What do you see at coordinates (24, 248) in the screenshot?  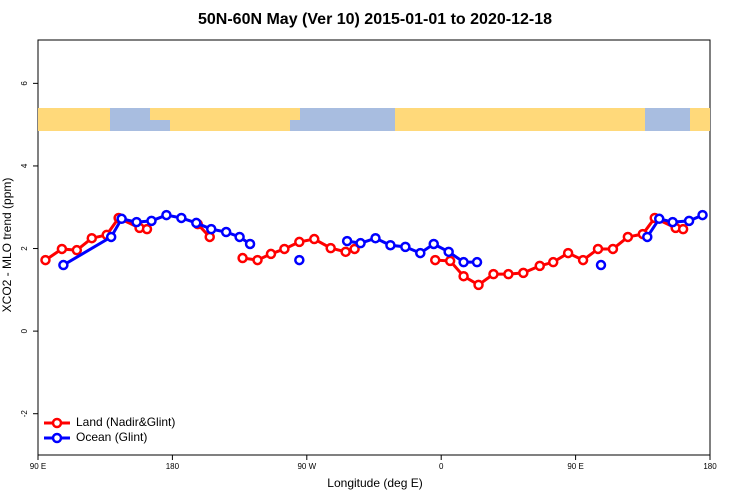 I see `y-tick-label: 2` at bounding box center [24, 248].